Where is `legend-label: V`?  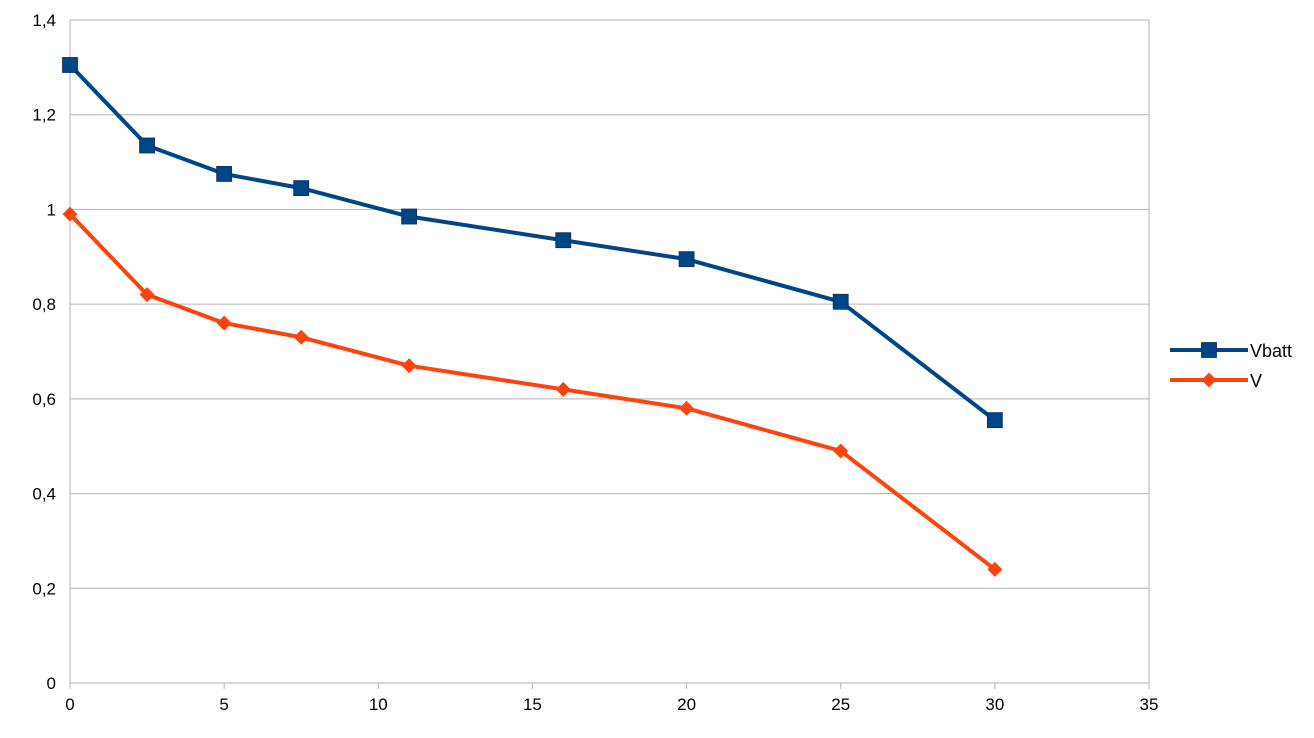 legend-label: V is located at coordinates (1256, 381).